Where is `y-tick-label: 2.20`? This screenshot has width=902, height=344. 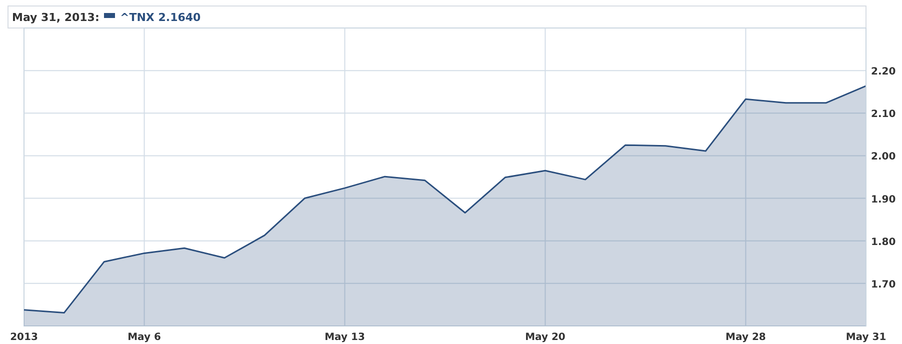 y-tick-label: 2.20 is located at coordinates (883, 72).